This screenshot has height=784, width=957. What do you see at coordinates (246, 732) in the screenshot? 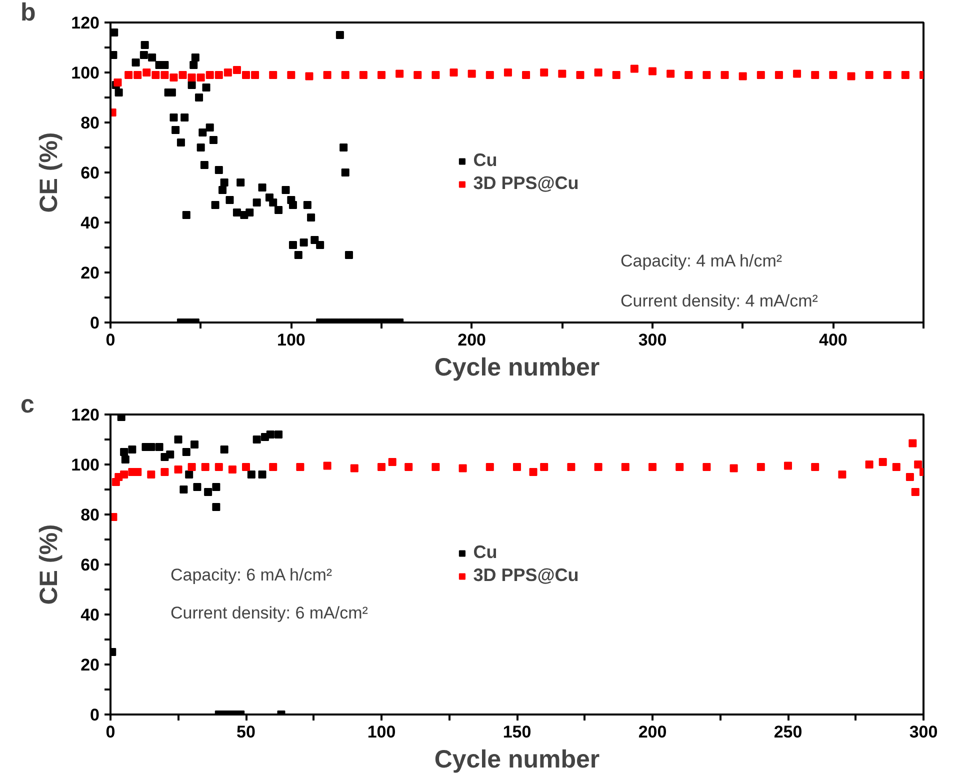
I see `x-tick-label: 50` at bounding box center [246, 732].